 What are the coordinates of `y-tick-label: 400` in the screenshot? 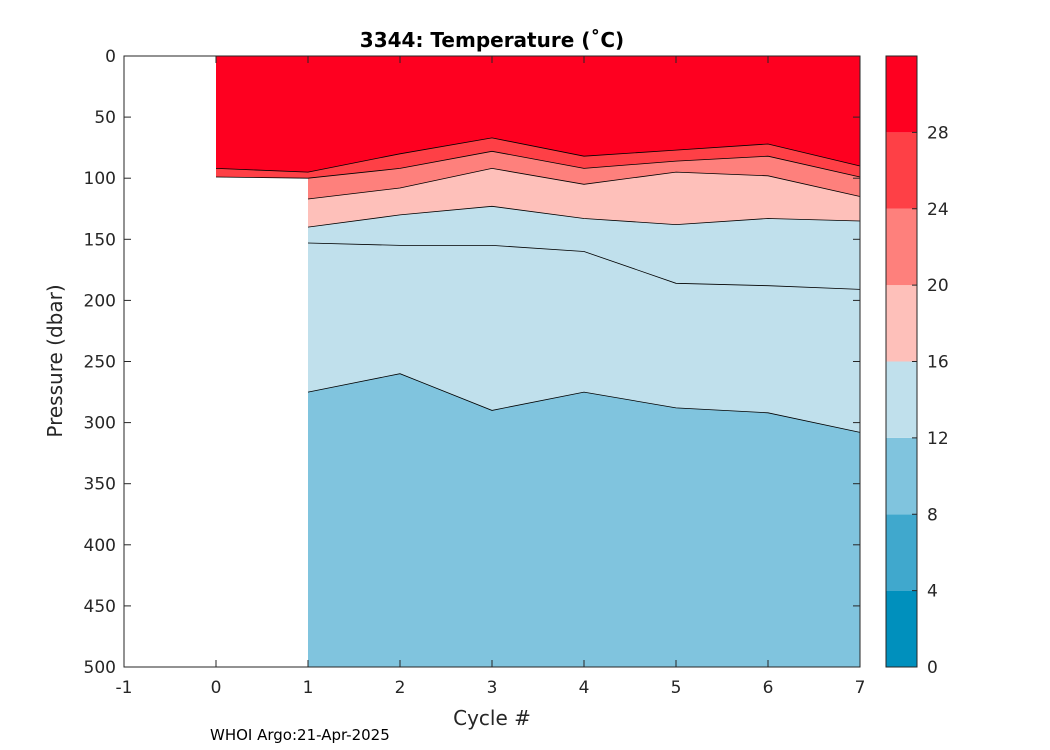 It's located at (100, 546).